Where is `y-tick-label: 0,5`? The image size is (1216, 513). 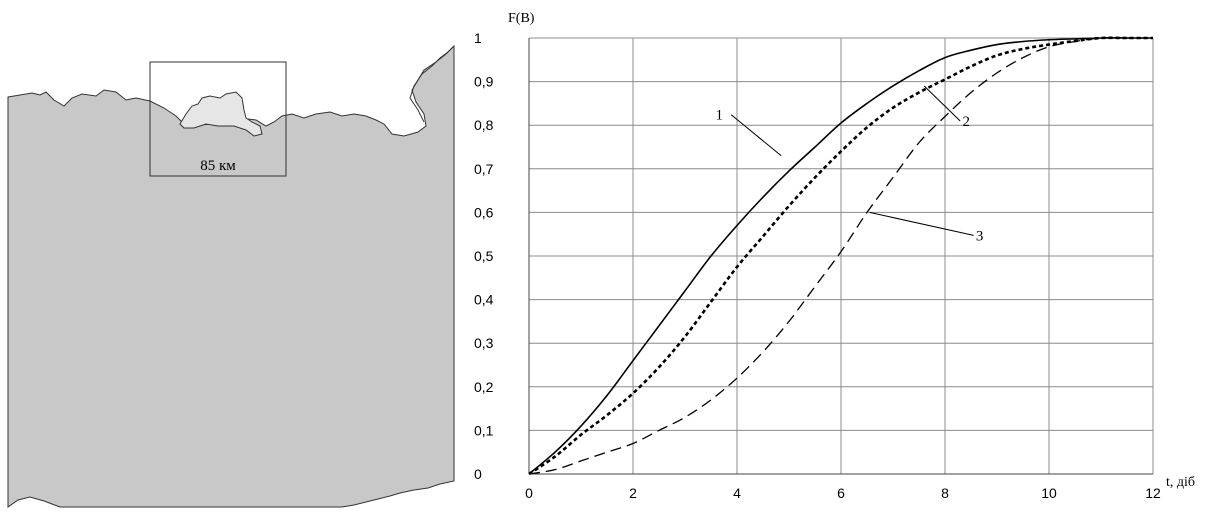 y-tick-label: 0,5 is located at coordinates (484, 256).